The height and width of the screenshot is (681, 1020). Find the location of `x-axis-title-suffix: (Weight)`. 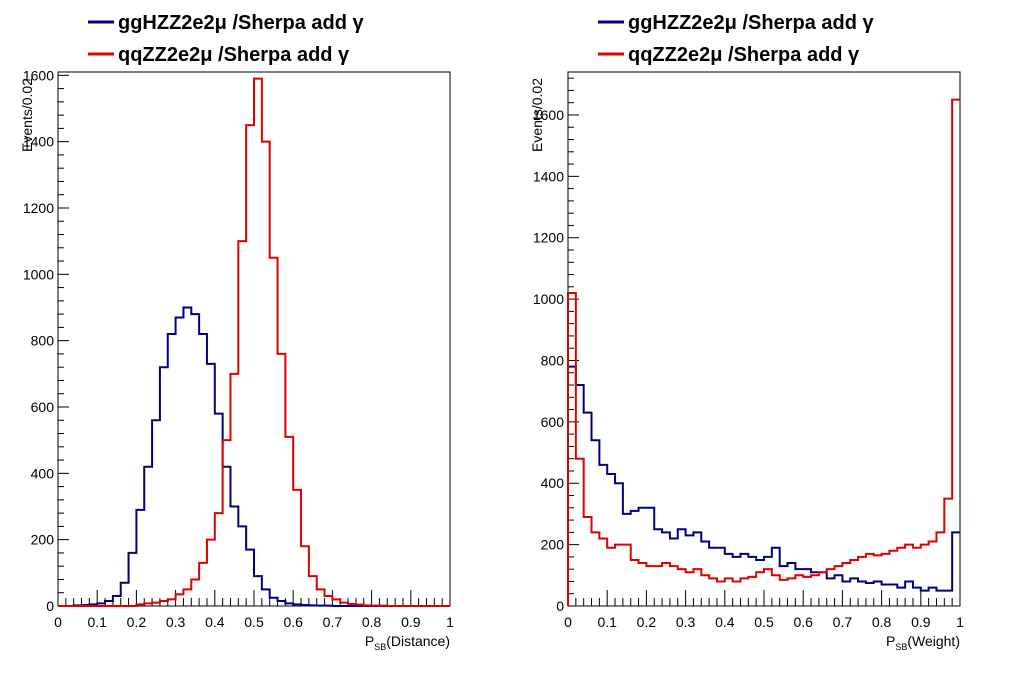

x-axis-title-suffix: (Weight) is located at coordinates (933, 641).